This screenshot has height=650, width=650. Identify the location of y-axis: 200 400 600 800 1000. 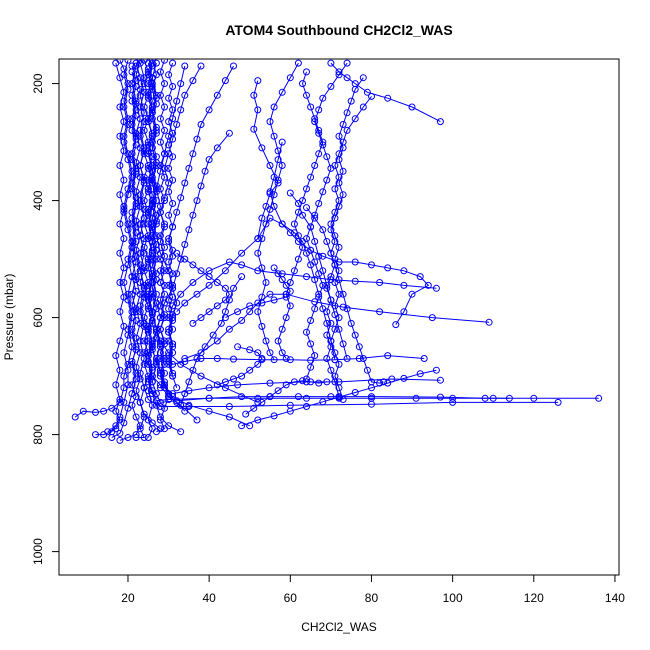
(45, 319).